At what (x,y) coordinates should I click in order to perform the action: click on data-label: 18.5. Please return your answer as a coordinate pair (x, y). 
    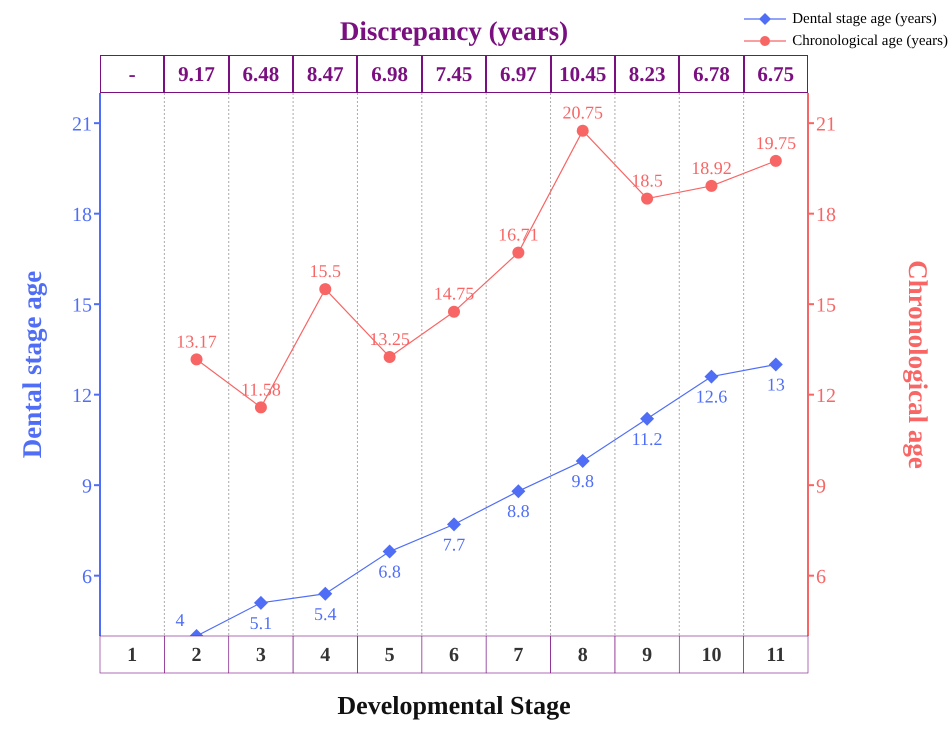
    Looking at the image, I should click on (647, 180).